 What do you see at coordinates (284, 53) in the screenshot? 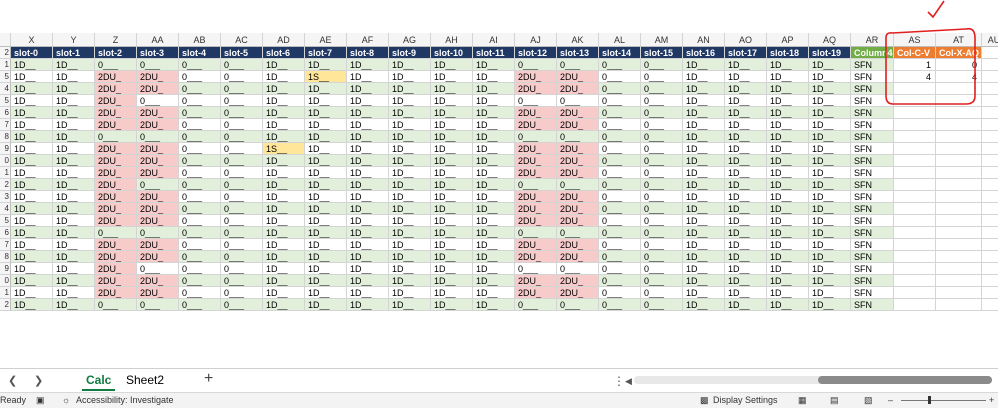
I see `header-cell: slot-6` at bounding box center [284, 53].